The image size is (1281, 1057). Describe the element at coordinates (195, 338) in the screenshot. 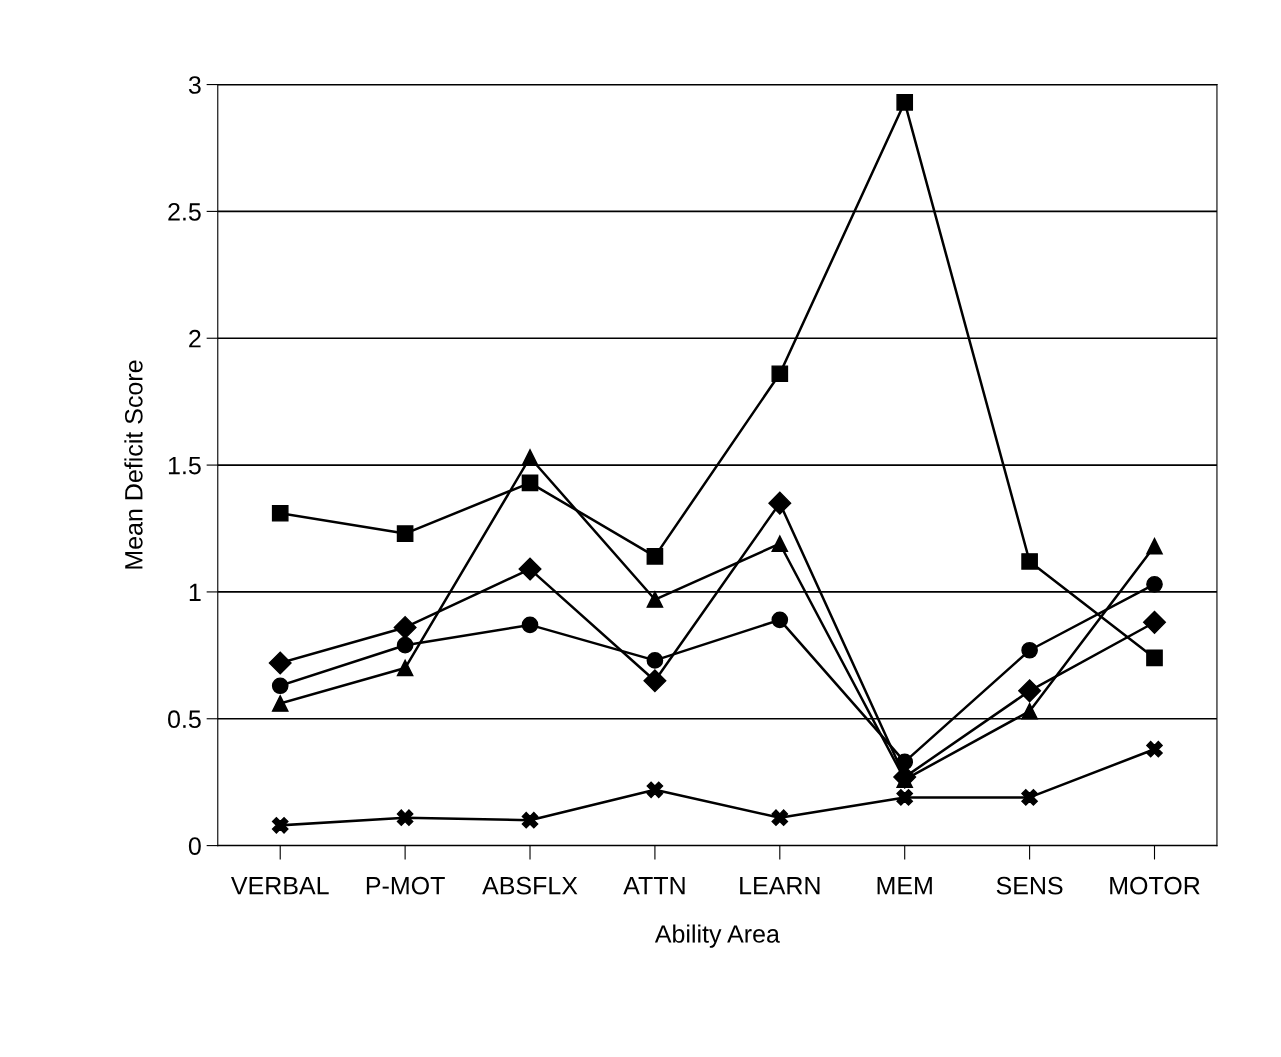

I see `y-tick-label: 2` at that location.